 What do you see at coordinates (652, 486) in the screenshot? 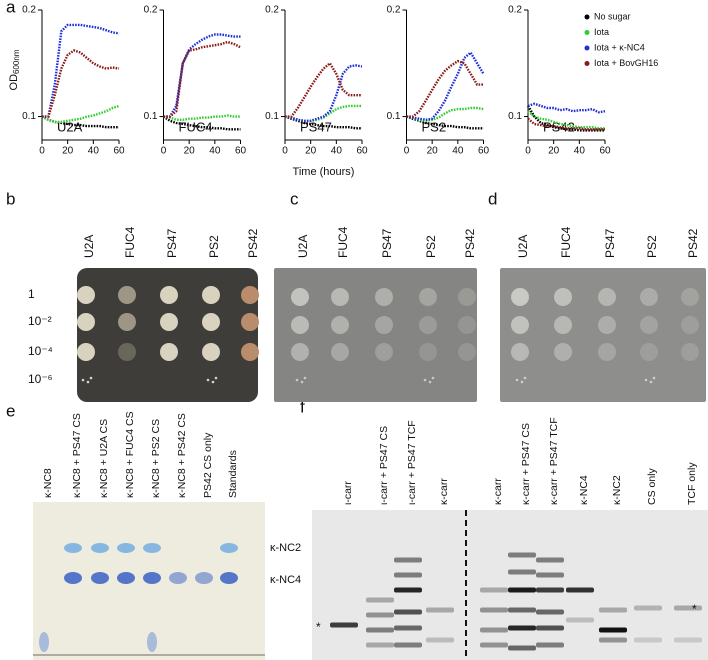
I see `lane-label: CS only` at bounding box center [652, 486].